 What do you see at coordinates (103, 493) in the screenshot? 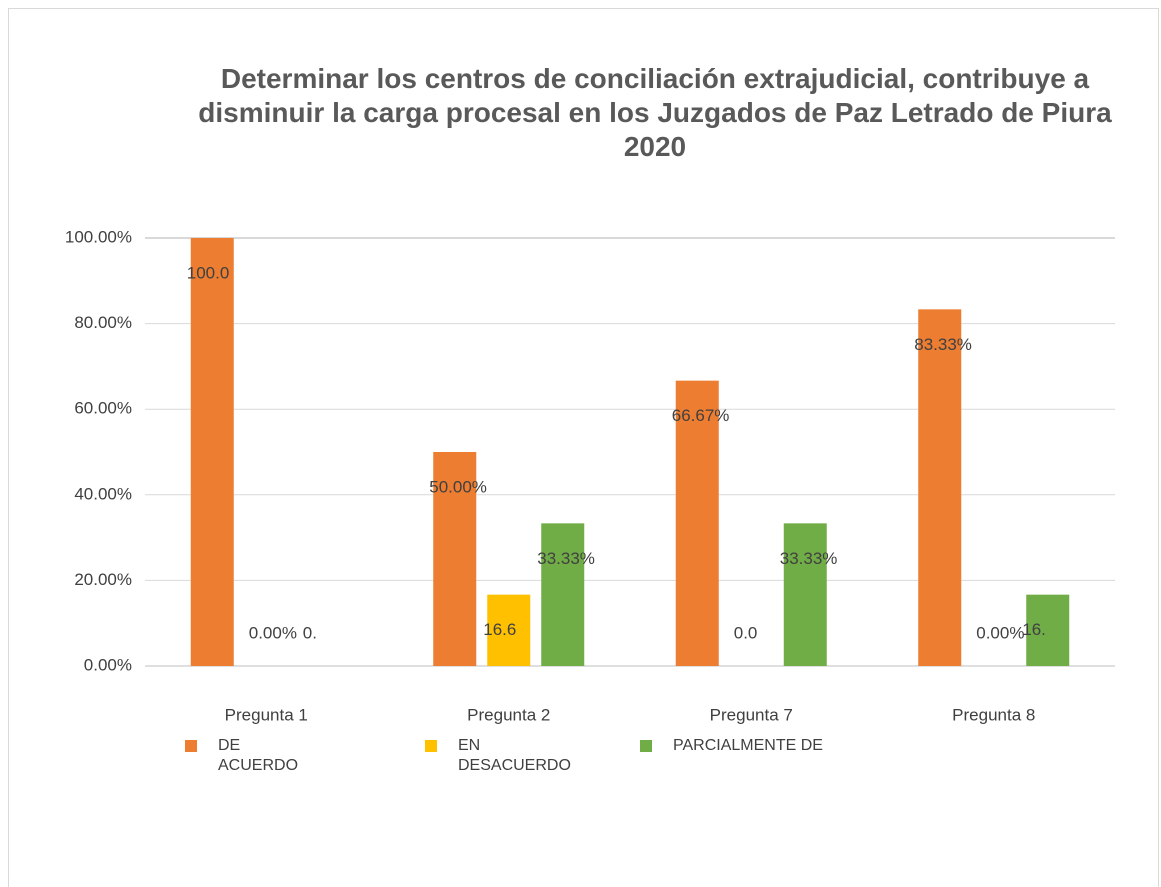
I see `y-tick-label: 40.00%` at bounding box center [103, 493].